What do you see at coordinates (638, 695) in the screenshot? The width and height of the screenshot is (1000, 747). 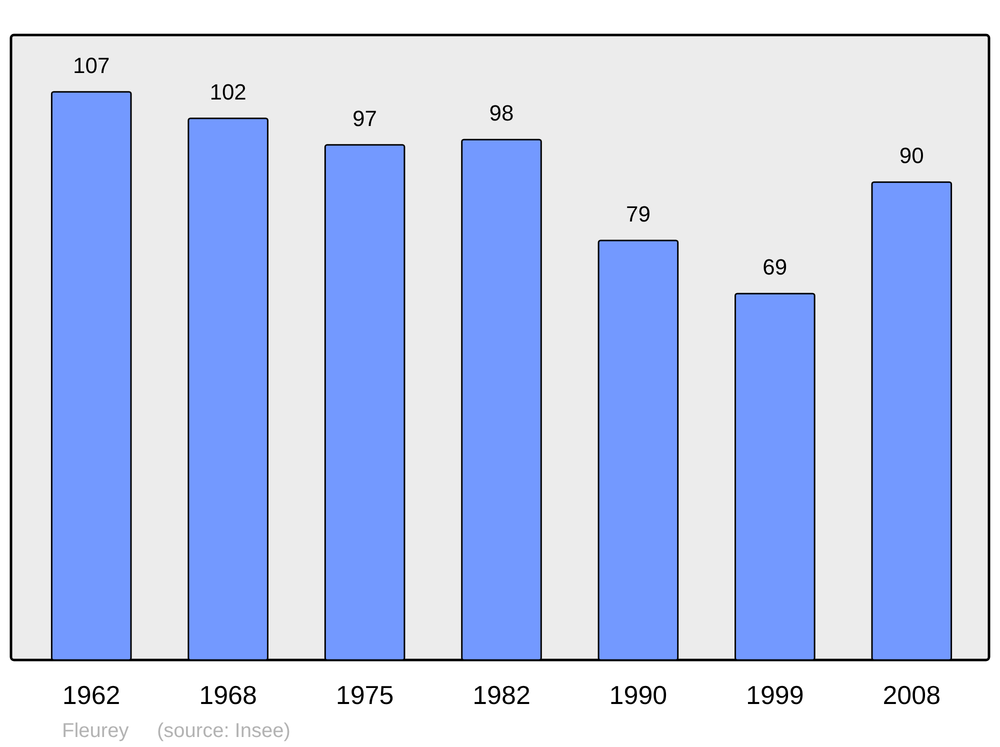 I see `x-tick-label: 1990` at bounding box center [638, 695].